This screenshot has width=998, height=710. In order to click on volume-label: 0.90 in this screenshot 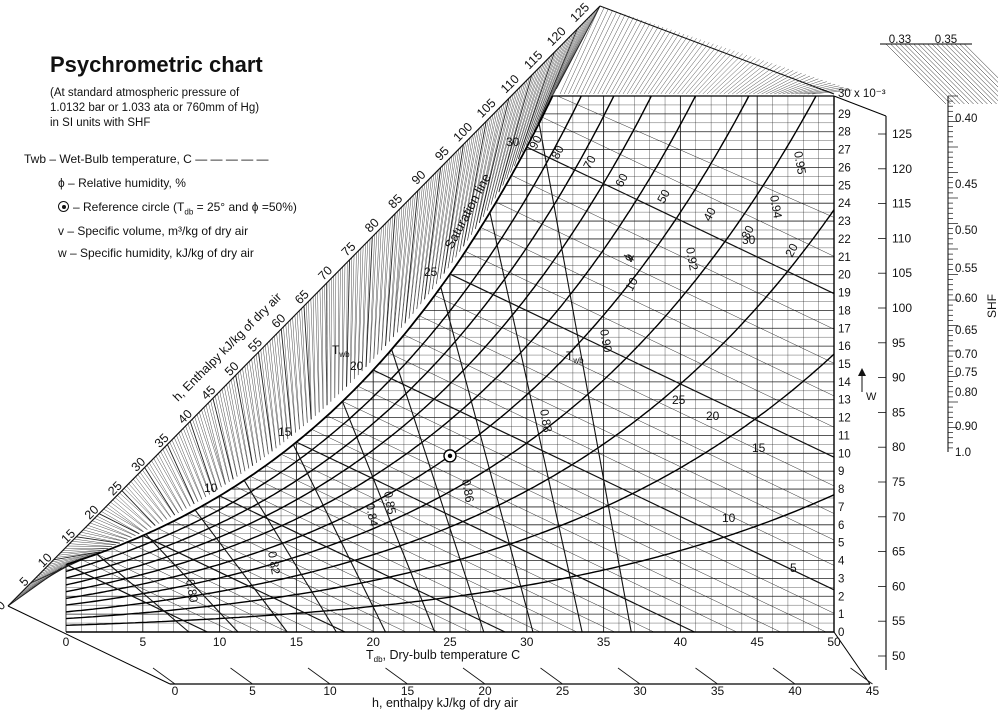, I will do `click(606, 341)`.